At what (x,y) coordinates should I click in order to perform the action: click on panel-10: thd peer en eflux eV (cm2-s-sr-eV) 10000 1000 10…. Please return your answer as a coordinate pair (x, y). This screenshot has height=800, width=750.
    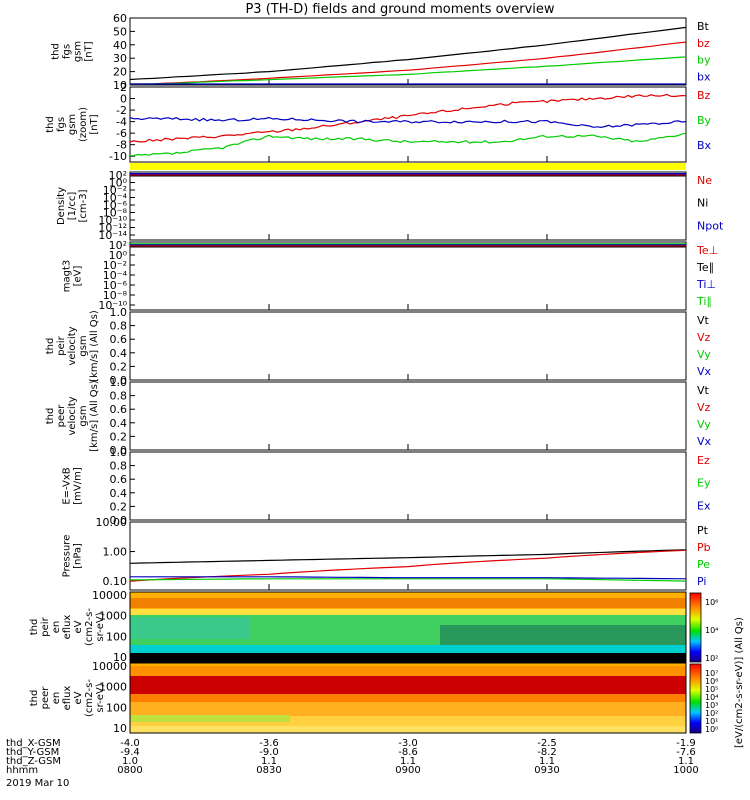
    Looking at the image, I should click on (373, 697).